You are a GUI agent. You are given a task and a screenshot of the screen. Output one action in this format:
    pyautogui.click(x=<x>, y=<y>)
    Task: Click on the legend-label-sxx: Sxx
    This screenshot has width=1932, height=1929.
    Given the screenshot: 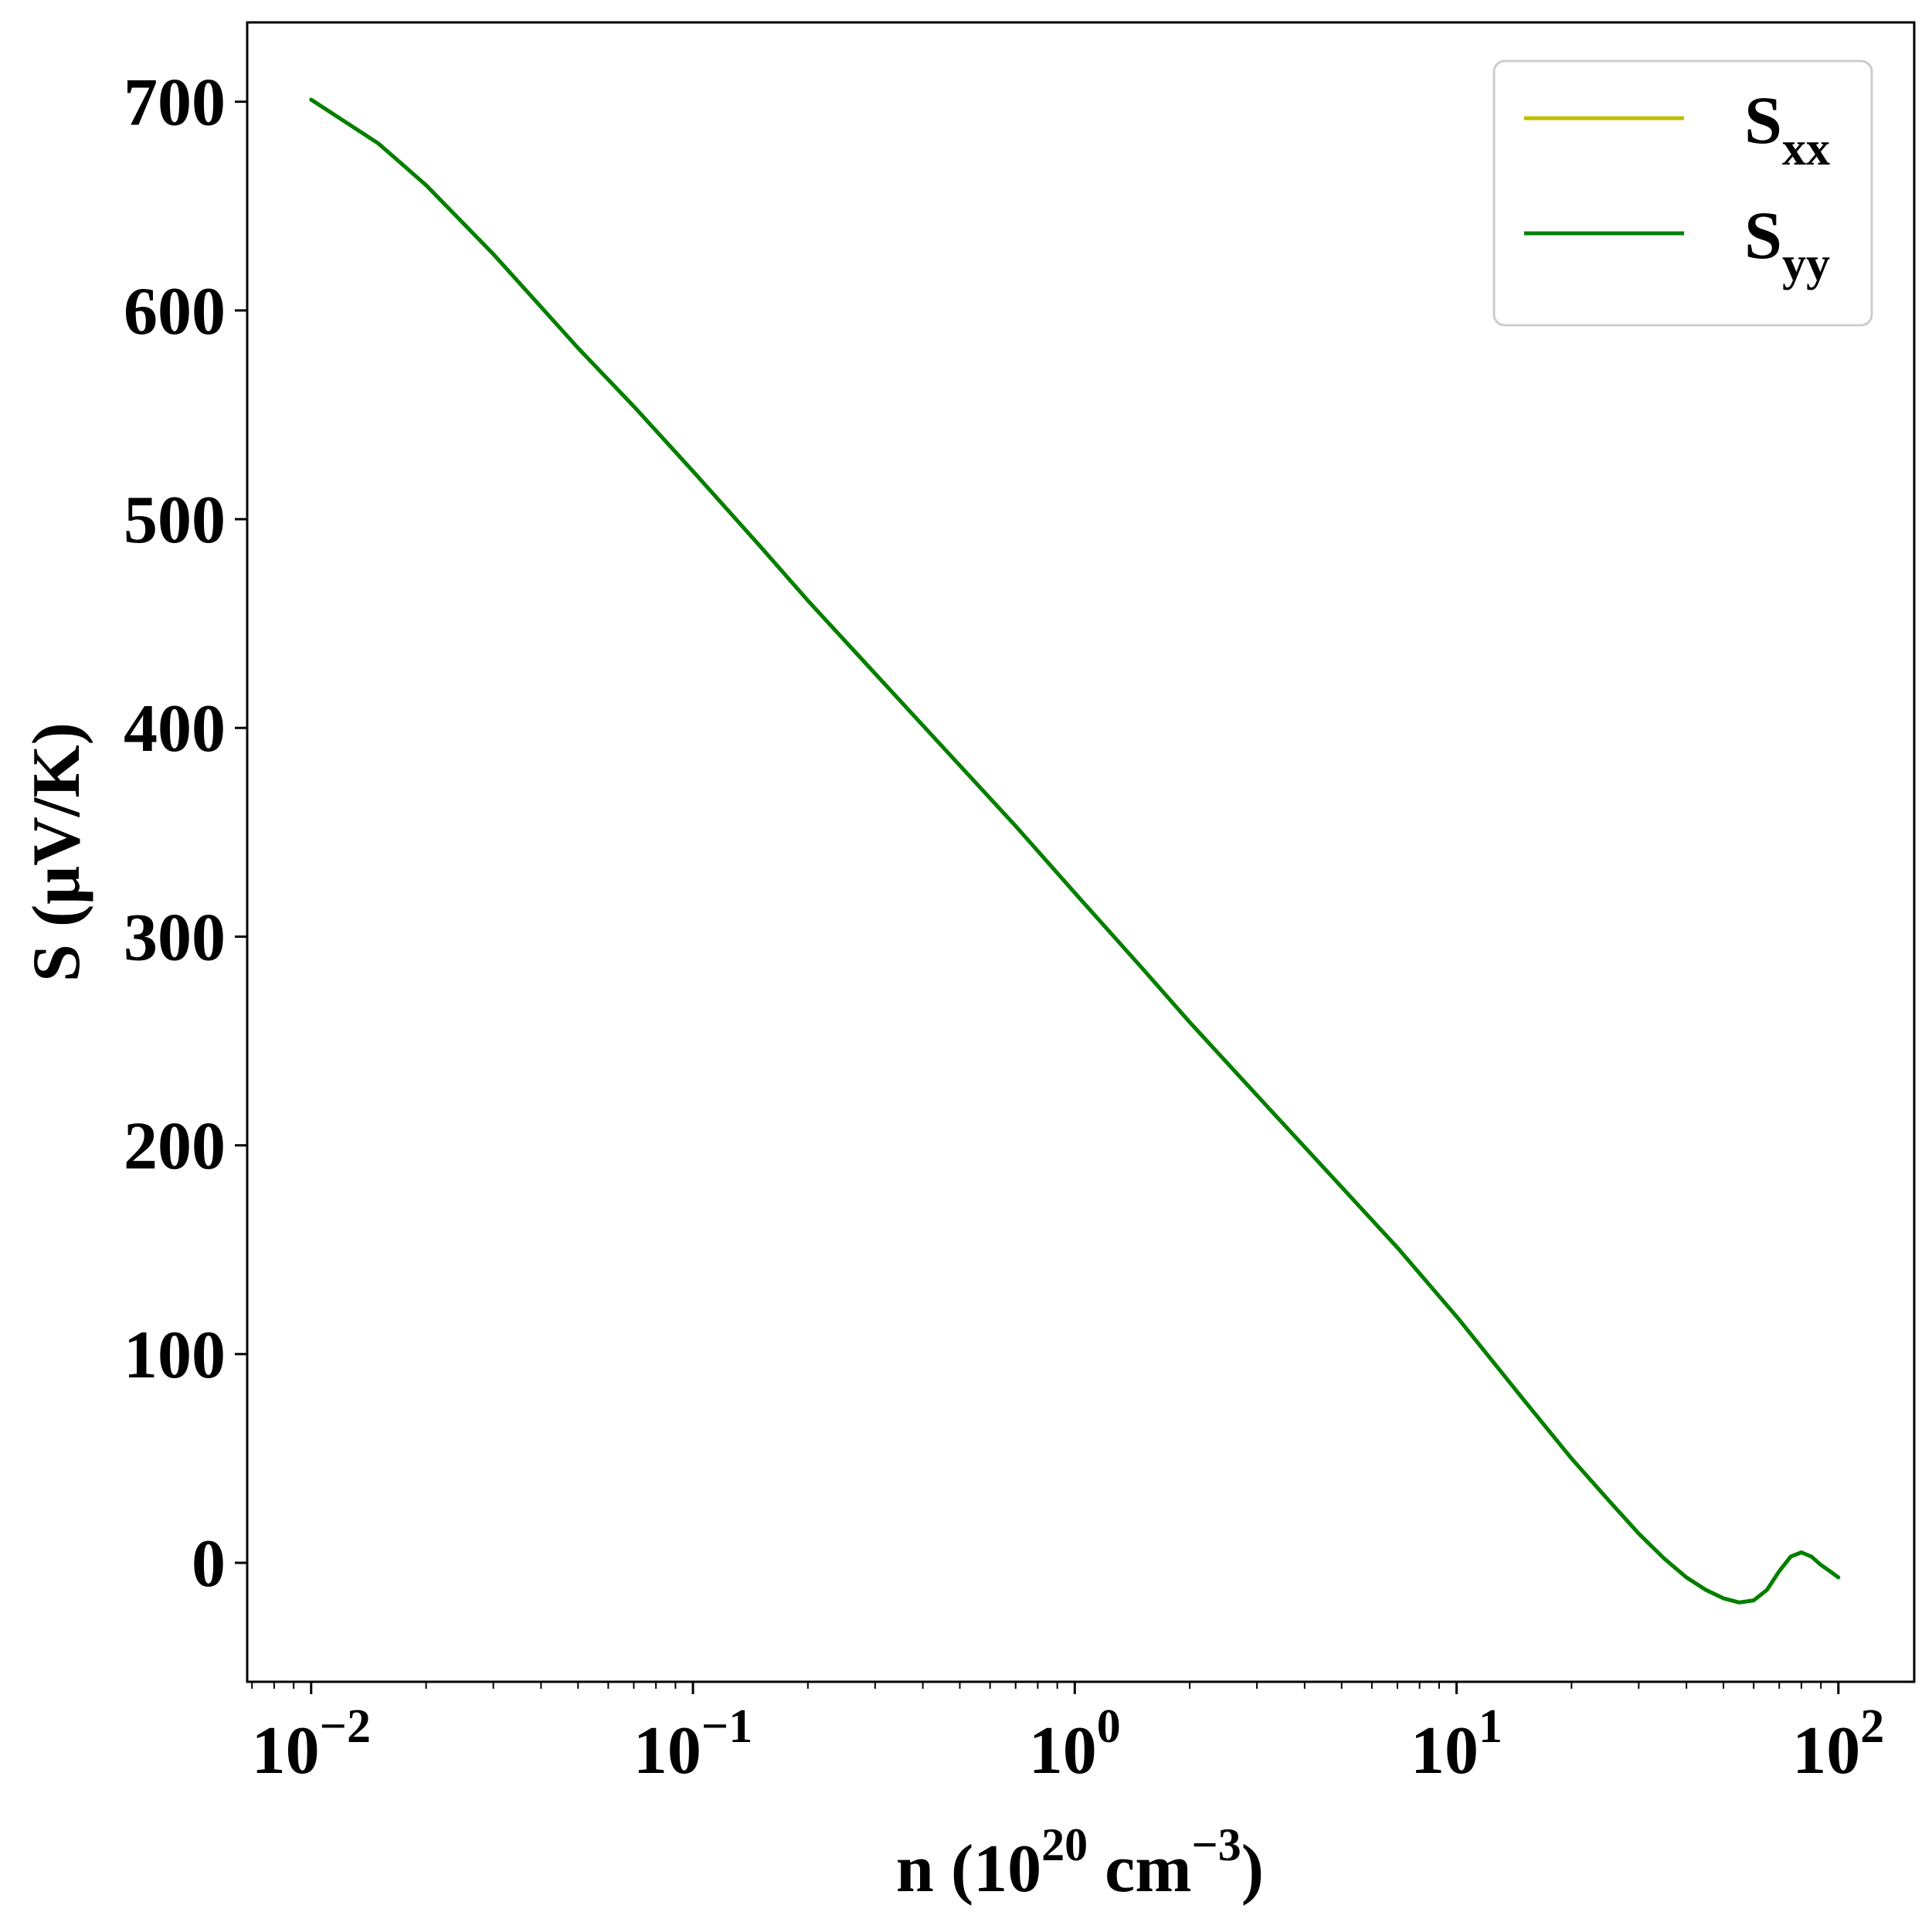 What is the action you would take?
    pyautogui.click(x=1787, y=129)
    